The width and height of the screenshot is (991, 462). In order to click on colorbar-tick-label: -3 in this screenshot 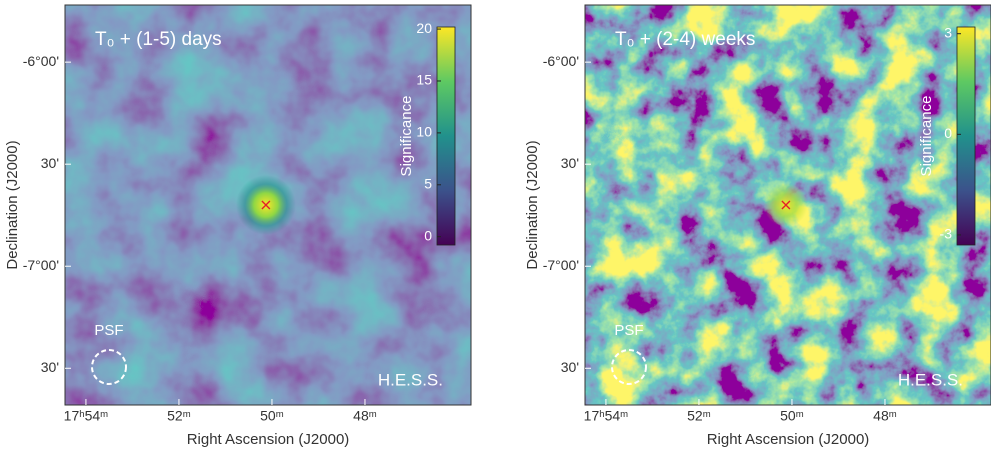, I will do `click(946, 234)`.